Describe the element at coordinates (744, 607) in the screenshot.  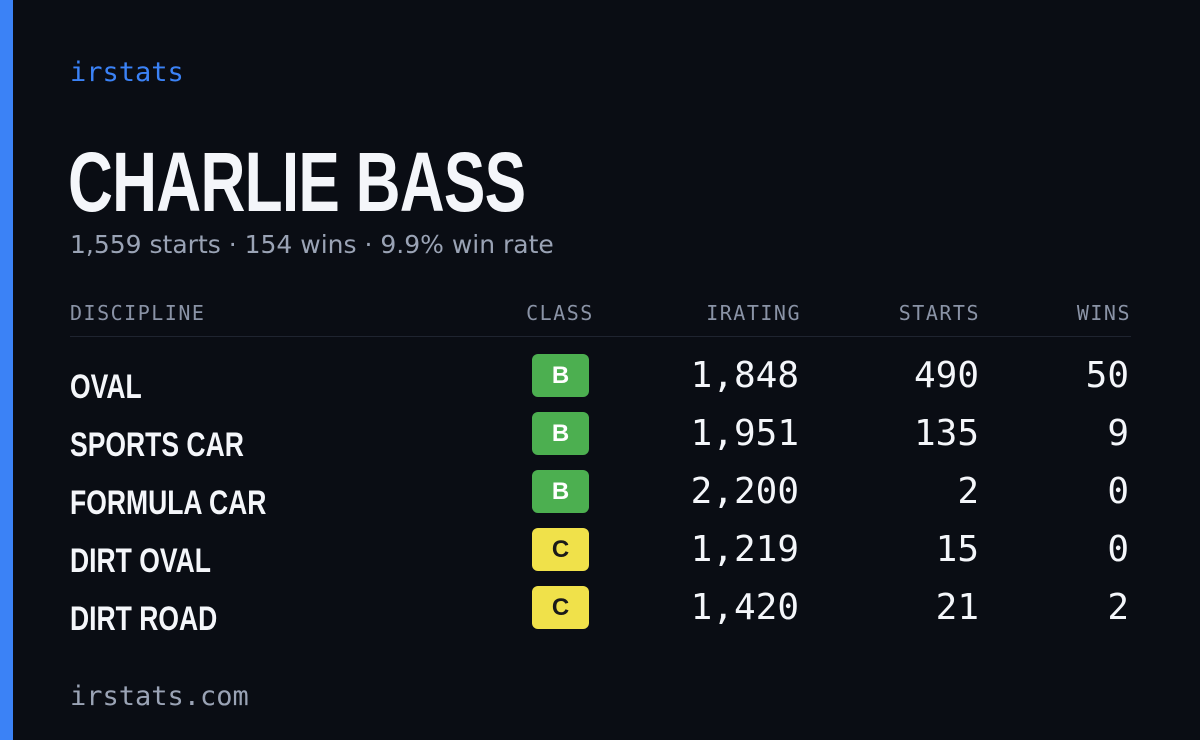
I see `irating-value: 1,420` at that location.